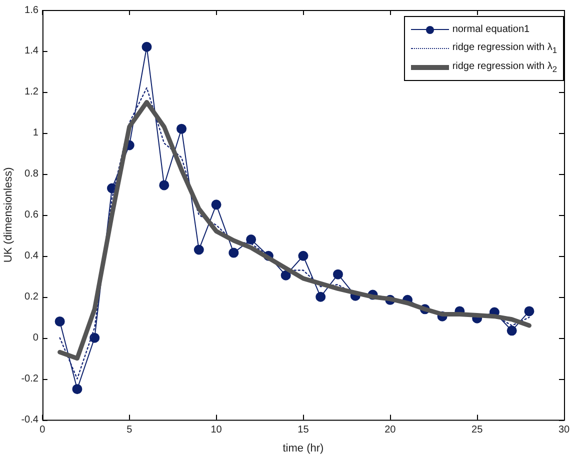 This screenshot has width=574, height=457. Describe the element at coordinates (303, 448) in the screenshot. I see `x-axis-title: time (hr)` at that location.